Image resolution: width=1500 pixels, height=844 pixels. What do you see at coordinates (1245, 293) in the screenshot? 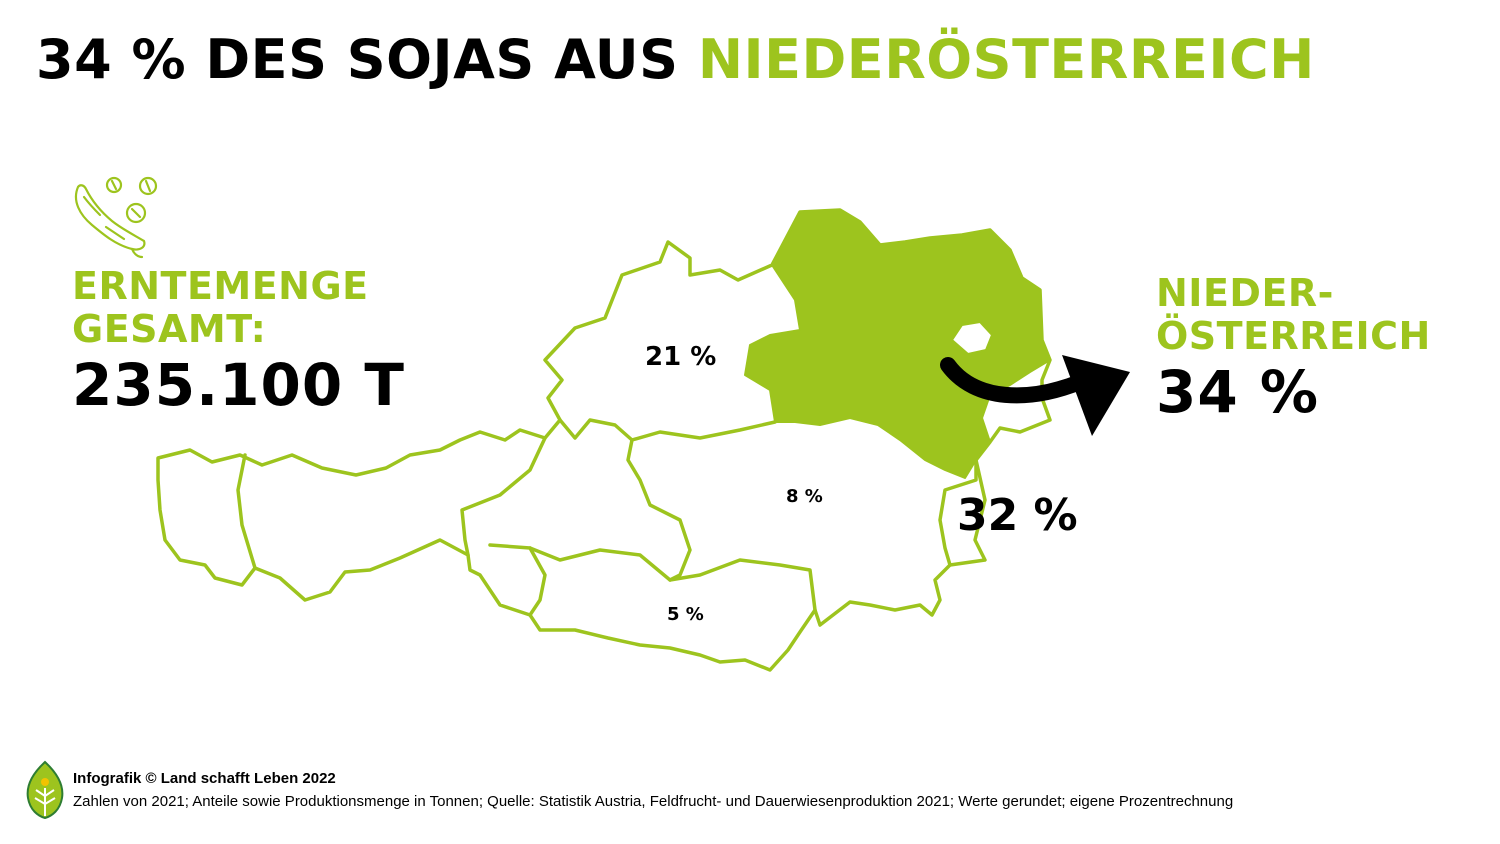
I see `highlight-label-line1: NIEDER-` at bounding box center [1245, 293].